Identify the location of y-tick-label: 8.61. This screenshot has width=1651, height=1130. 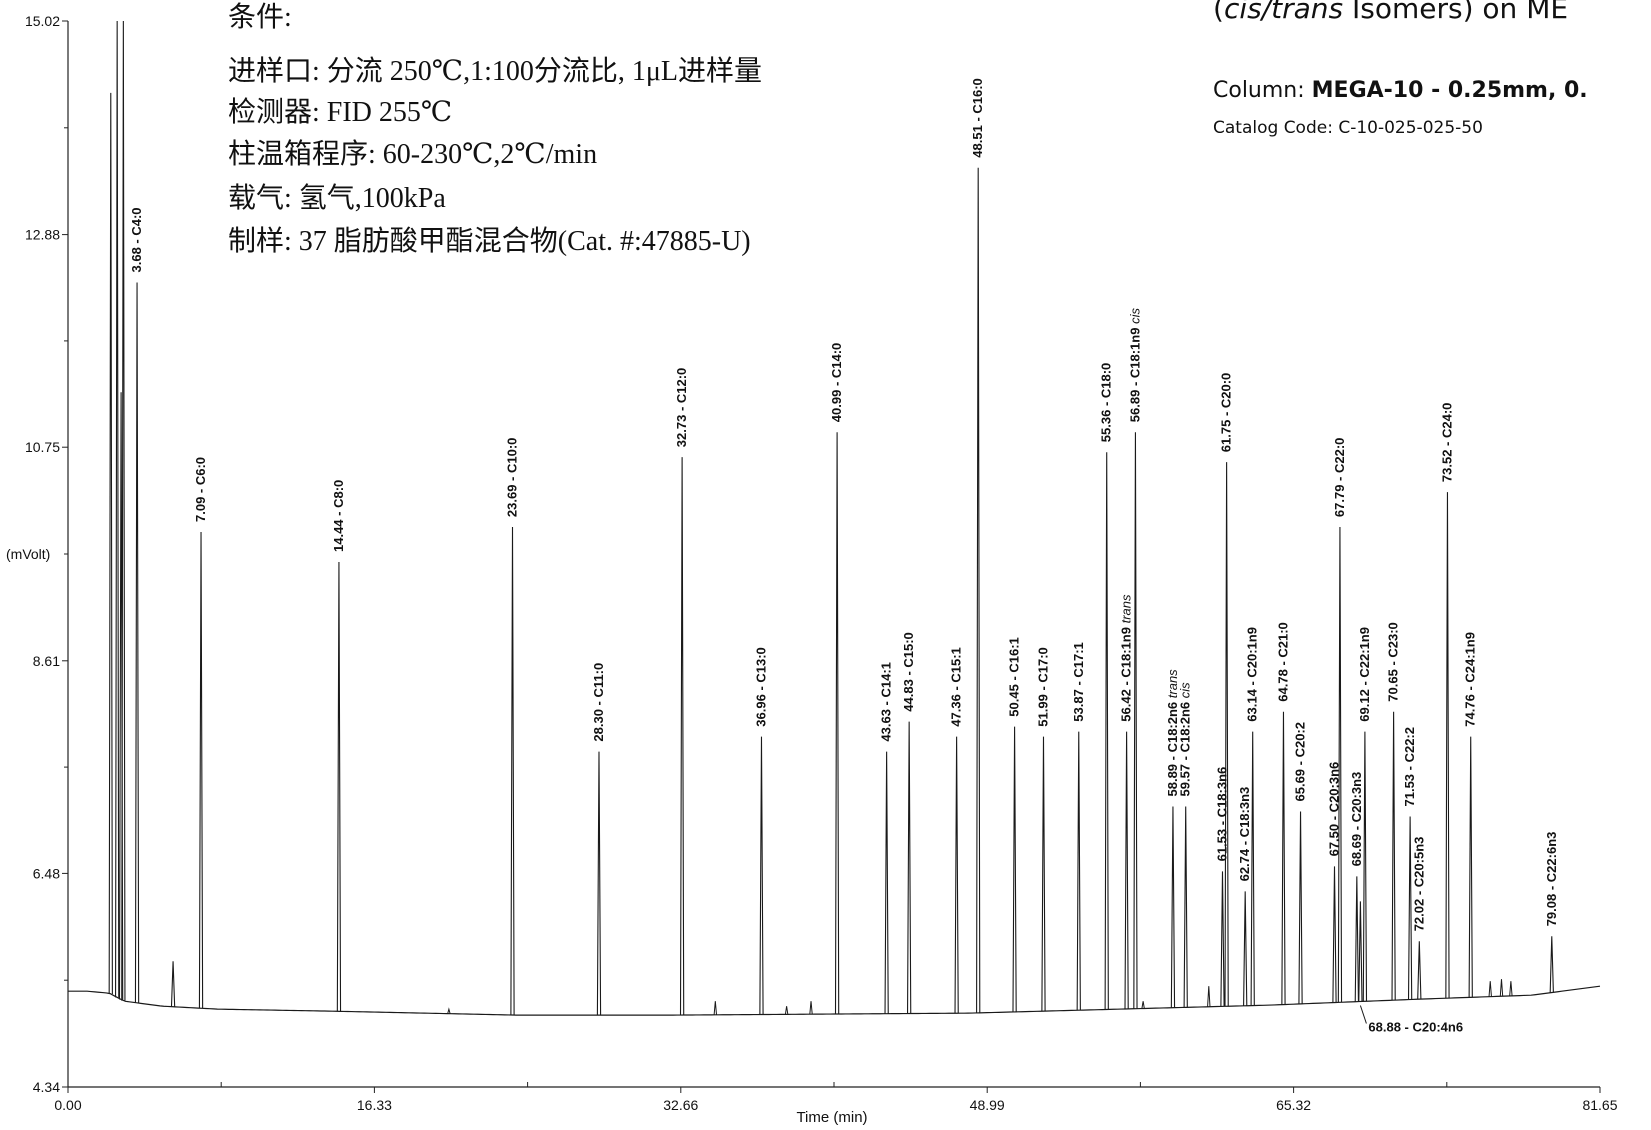
(46, 661).